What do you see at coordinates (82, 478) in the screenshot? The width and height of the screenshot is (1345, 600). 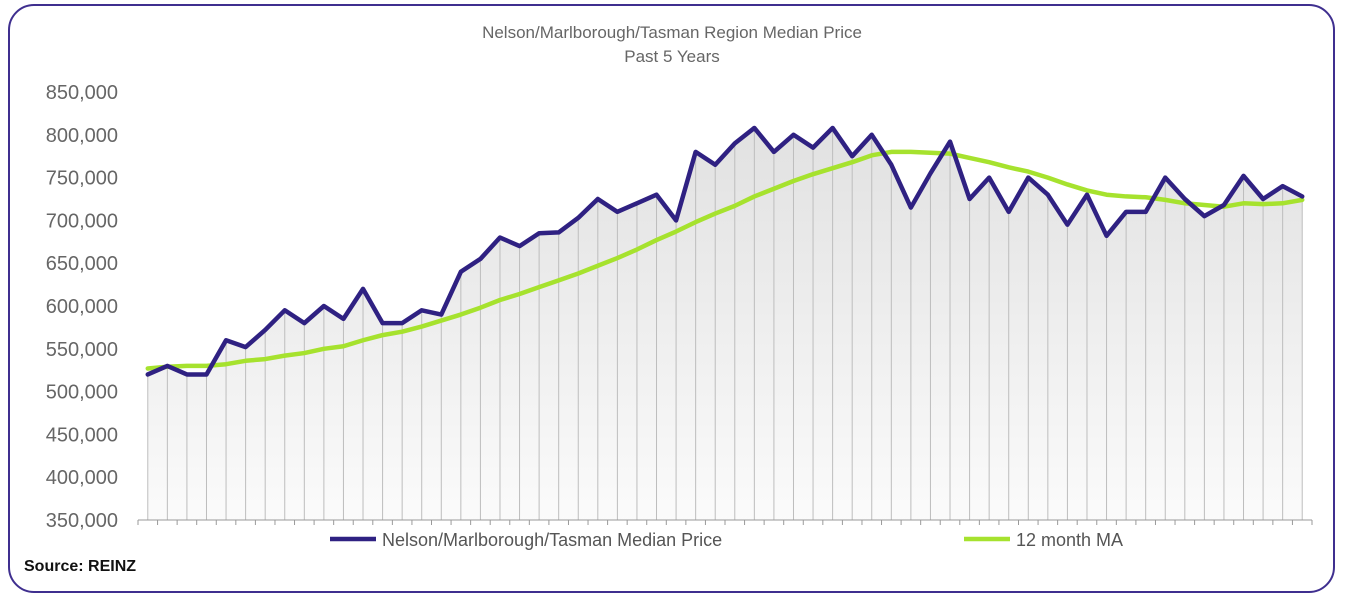 I see `y-tick-label: 400,000` at bounding box center [82, 478].